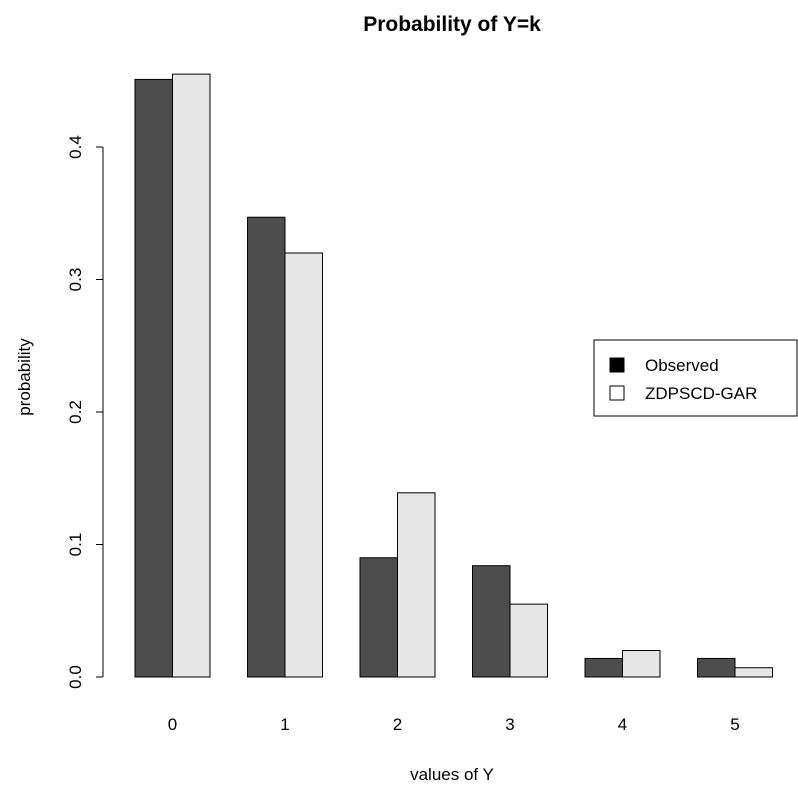 The width and height of the screenshot is (798, 791). What do you see at coordinates (452, 24) in the screenshot?
I see `chart-title: Probability of Y=k` at bounding box center [452, 24].